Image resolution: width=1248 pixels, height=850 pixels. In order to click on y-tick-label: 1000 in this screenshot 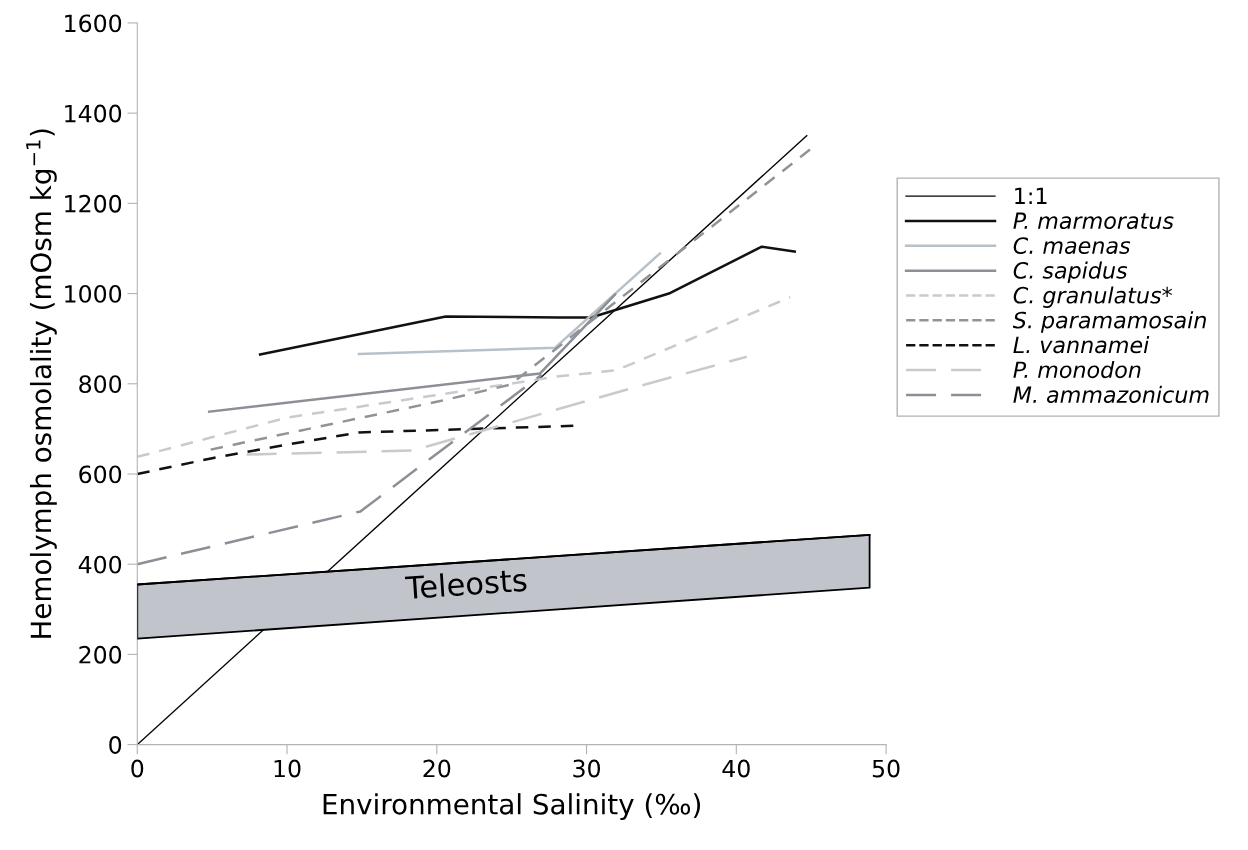, I will do `click(93, 294)`.